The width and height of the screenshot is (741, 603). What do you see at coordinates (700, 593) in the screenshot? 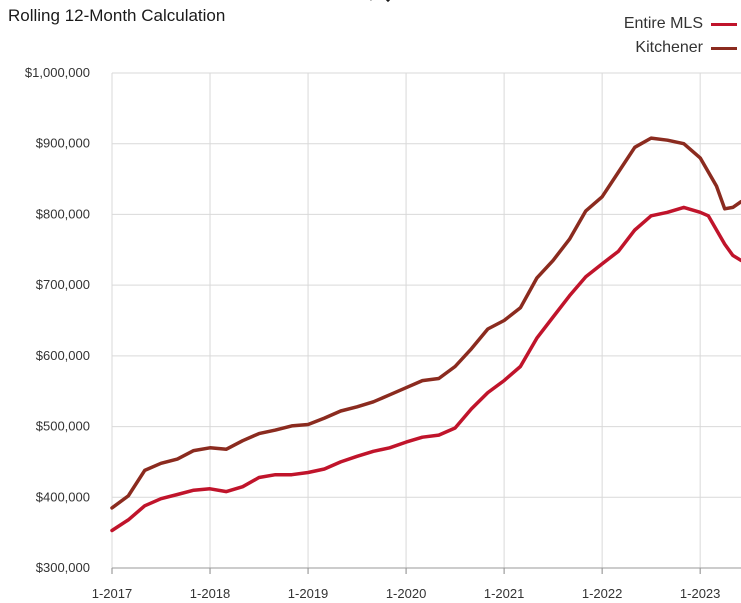
I see `x-tick-label: 1-2023` at bounding box center [700, 593].